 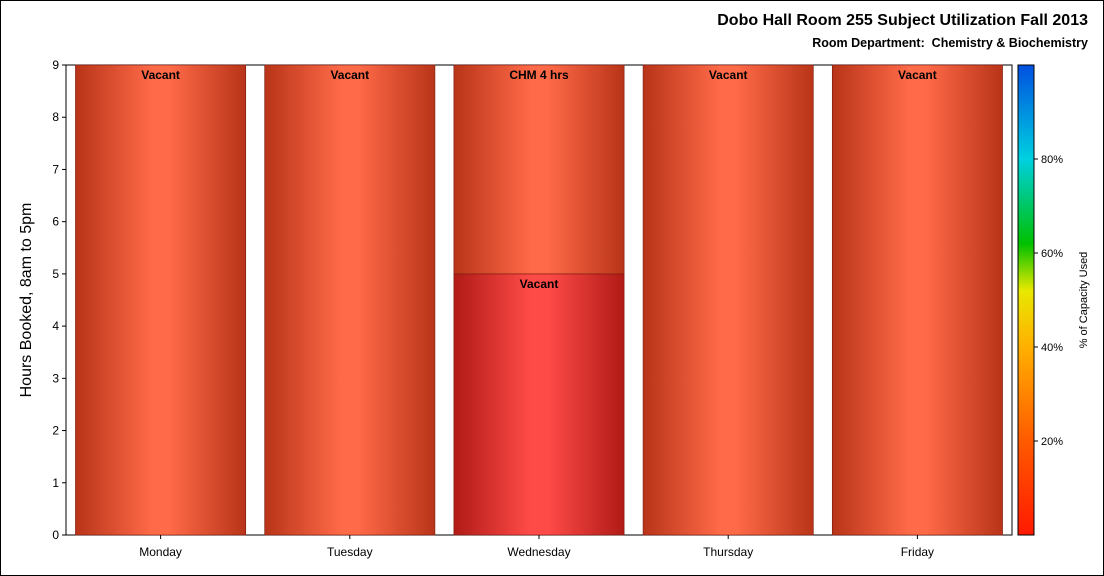 What do you see at coordinates (55, 65) in the screenshot?
I see `y-tick-label: 9` at bounding box center [55, 65].